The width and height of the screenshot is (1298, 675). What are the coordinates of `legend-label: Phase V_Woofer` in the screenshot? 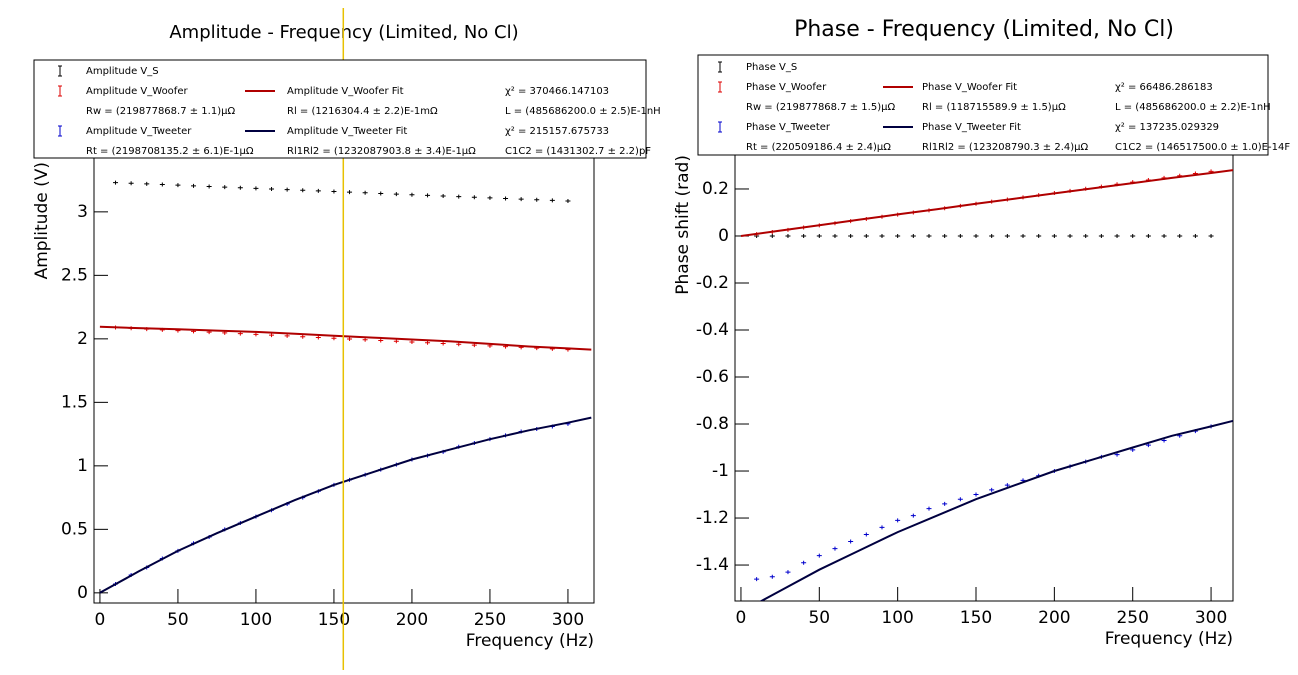 It's located at (786, 87).